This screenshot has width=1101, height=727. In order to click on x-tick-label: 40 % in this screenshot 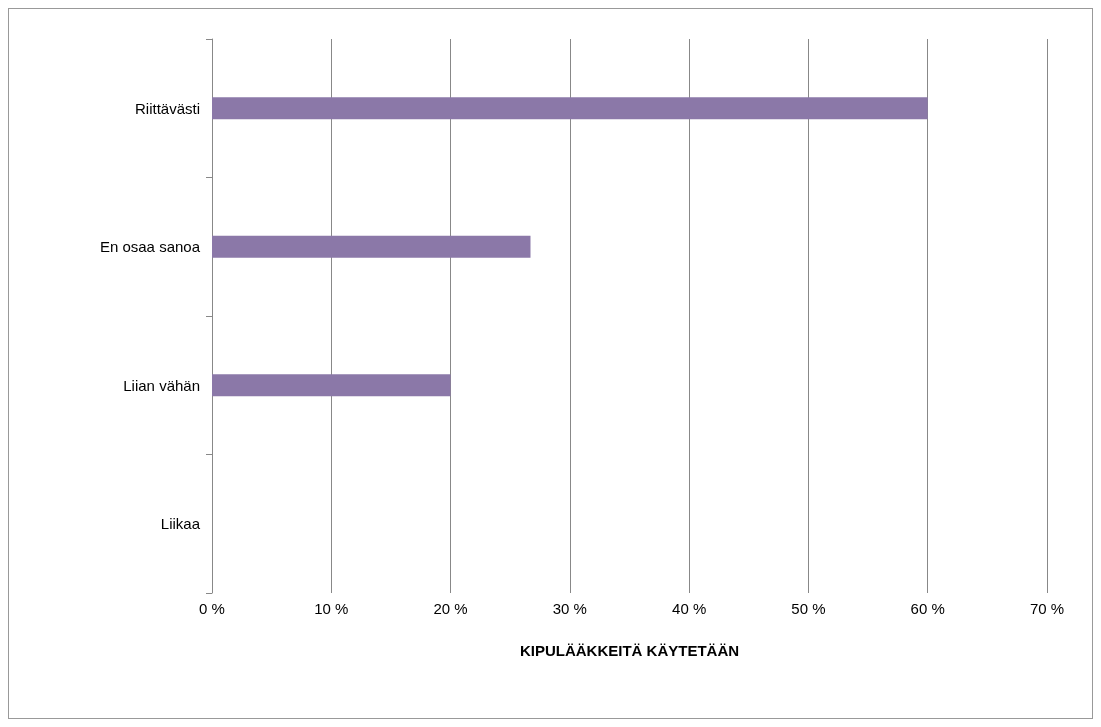, I will do `click(689, 608)`.